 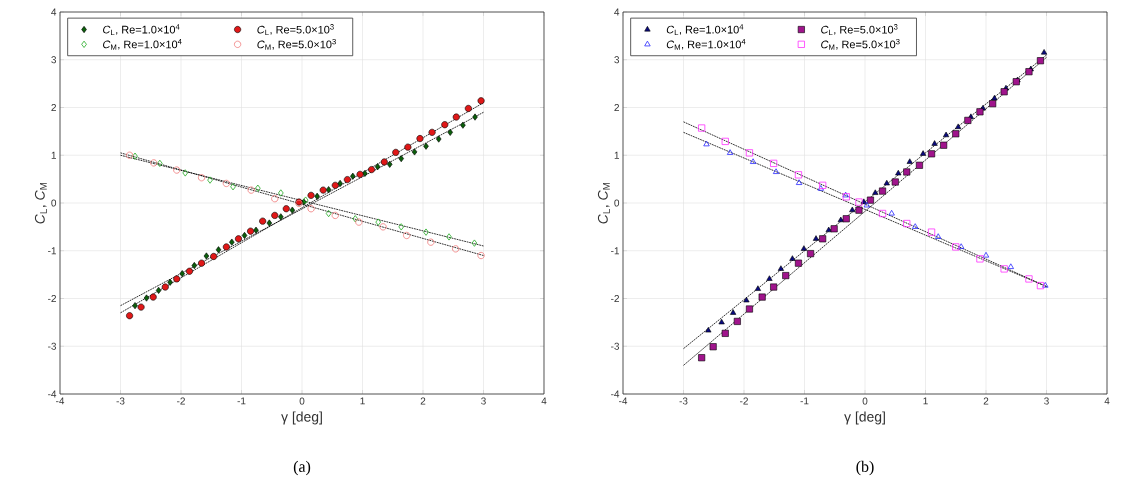 I want to click on text: (b), so click(x=865, y=468).